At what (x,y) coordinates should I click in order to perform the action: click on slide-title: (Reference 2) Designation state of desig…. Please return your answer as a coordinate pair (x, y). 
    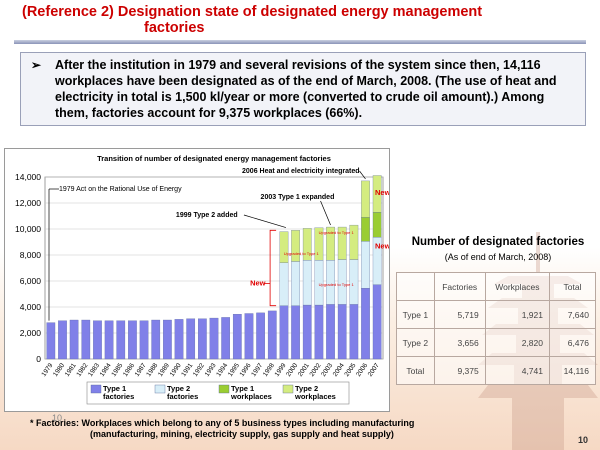
    Looking at the image, I should click on (282, 20).